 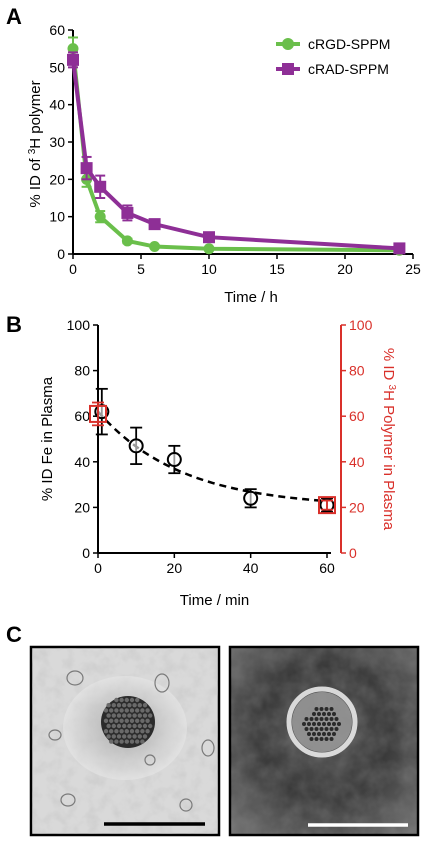 What do you see at coordinates (357, 462) in the screenshot?
I see `right-y-tick-label-2: 40` at bounding box center [357, 462].